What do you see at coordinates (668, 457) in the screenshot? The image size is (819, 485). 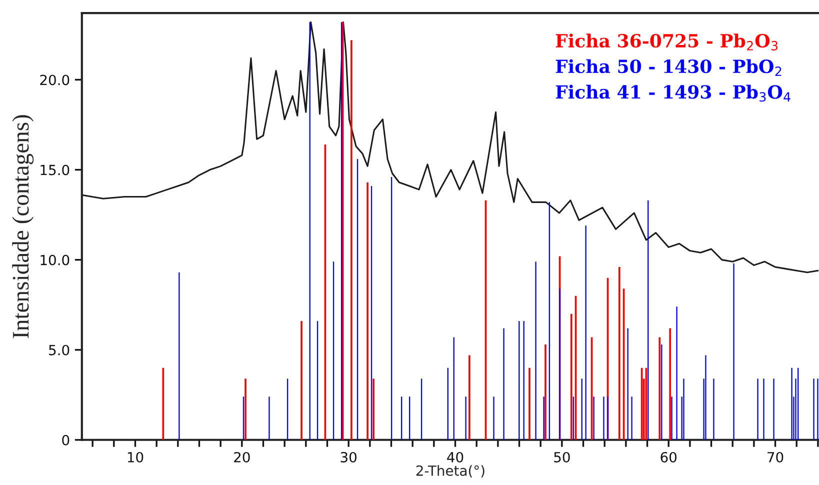 I see `x-tick-label: 60` at bounding box center [668, 457].